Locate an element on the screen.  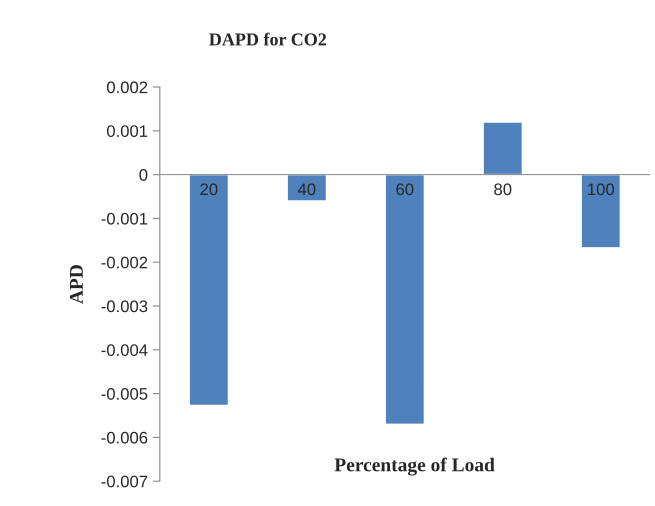
x-tick-label: 100 is located at coordinates (601, 189).